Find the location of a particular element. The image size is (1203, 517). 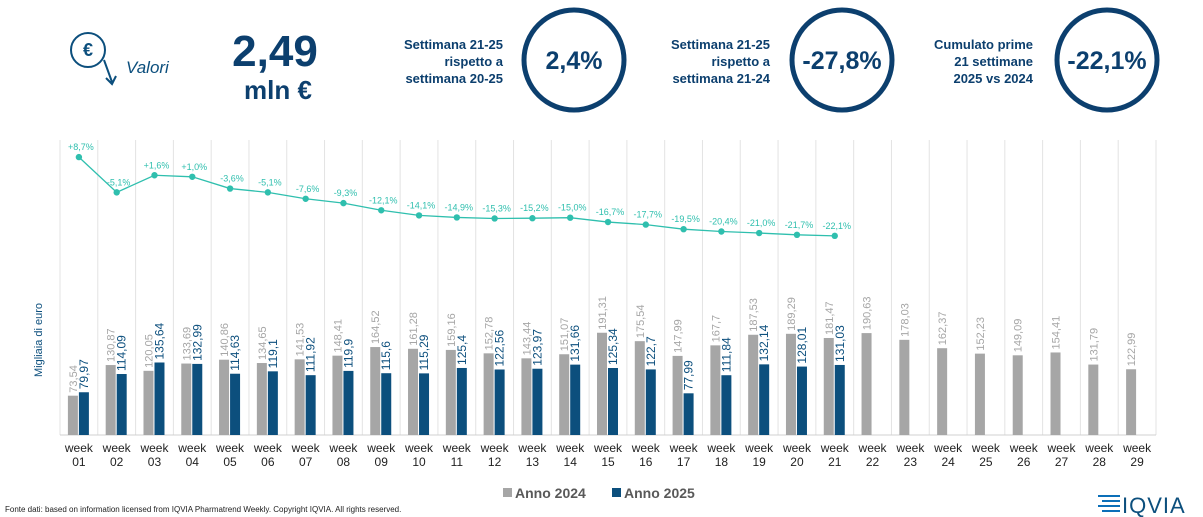

bar-value-label: 120,05 is located at coordinates (149, 351).